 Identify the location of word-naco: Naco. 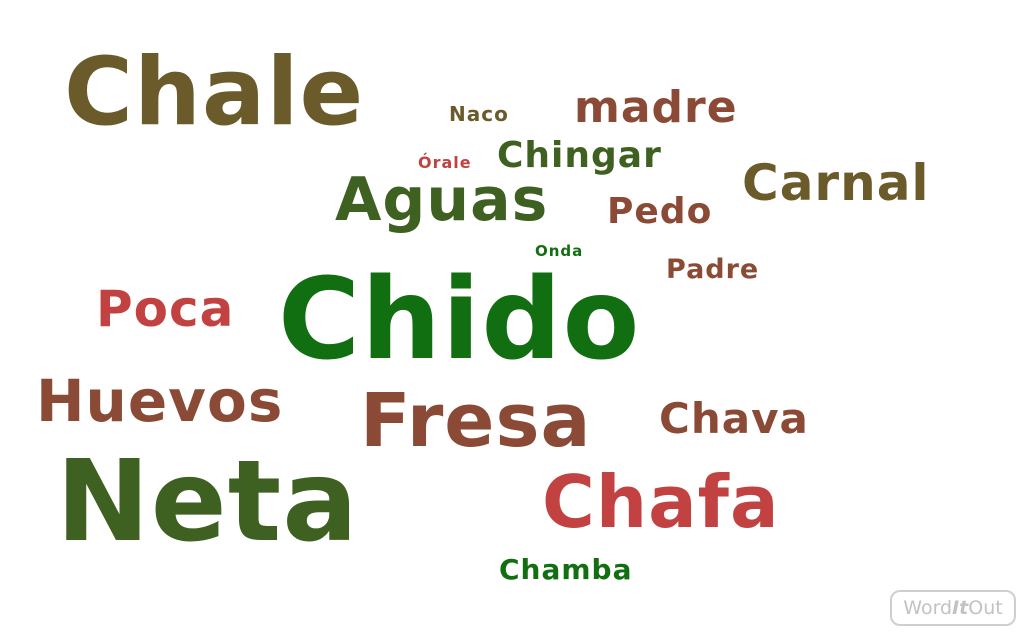
(479, 114).